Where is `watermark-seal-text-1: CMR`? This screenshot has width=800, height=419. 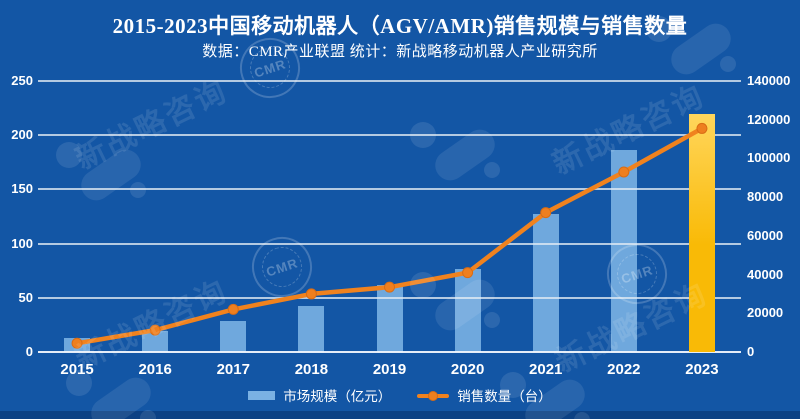 watermark-seal-text-1: CMR is located at coordinates (282, 267).